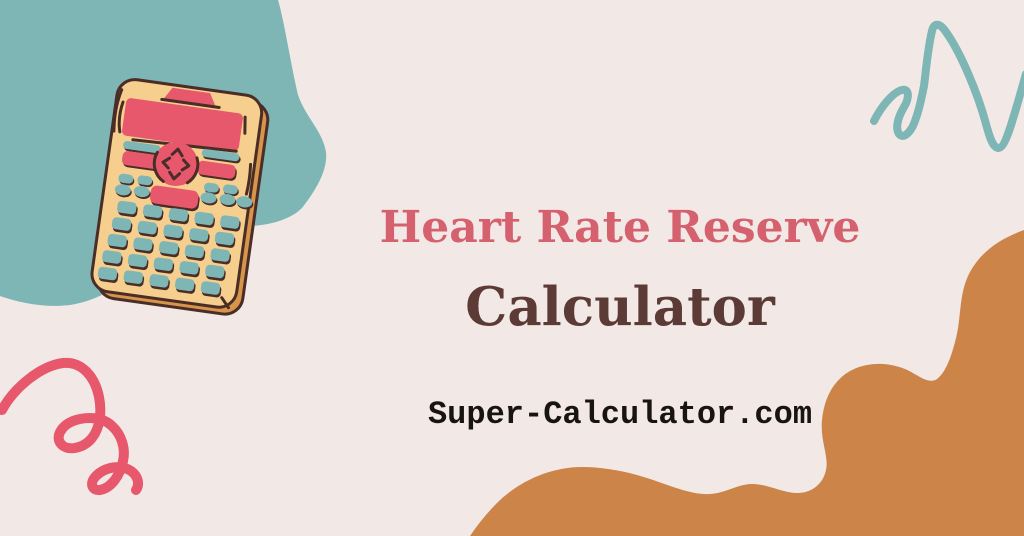  What do you see at coordinates (72, 426) in the screenshot?
I see `pink-squiggle-doodle` at bounding box center [72, 426].